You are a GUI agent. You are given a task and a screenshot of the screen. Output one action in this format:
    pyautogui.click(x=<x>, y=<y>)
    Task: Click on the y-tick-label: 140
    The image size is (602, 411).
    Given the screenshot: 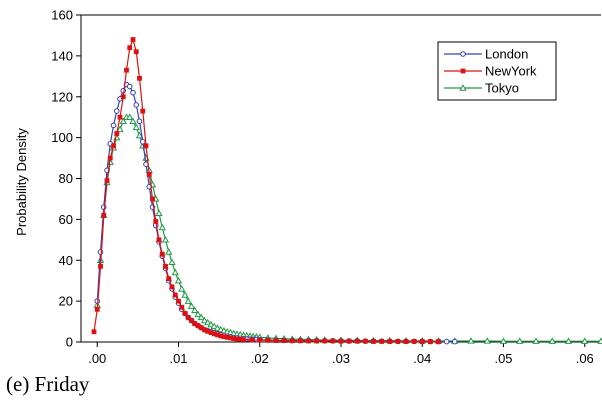 What is the action you would take?
    pyautogui.click(x=62, y=55)
    